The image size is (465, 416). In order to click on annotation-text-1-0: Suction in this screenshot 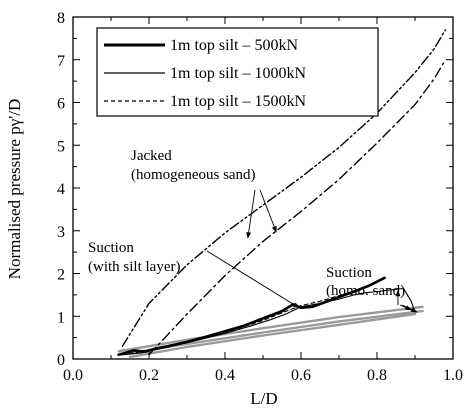, I will do `click(111, 248)`.